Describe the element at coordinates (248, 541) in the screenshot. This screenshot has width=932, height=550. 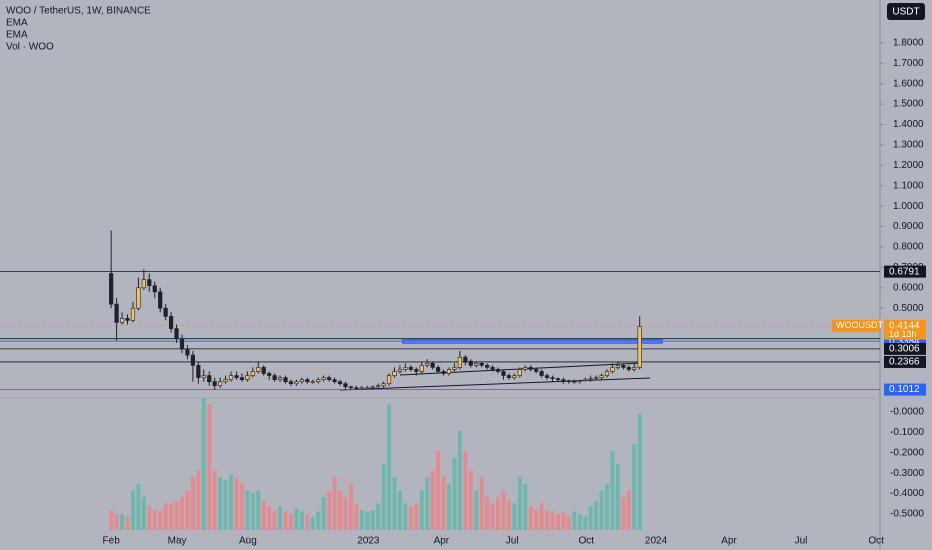
I see `x-tick-label: Aug` at that location.